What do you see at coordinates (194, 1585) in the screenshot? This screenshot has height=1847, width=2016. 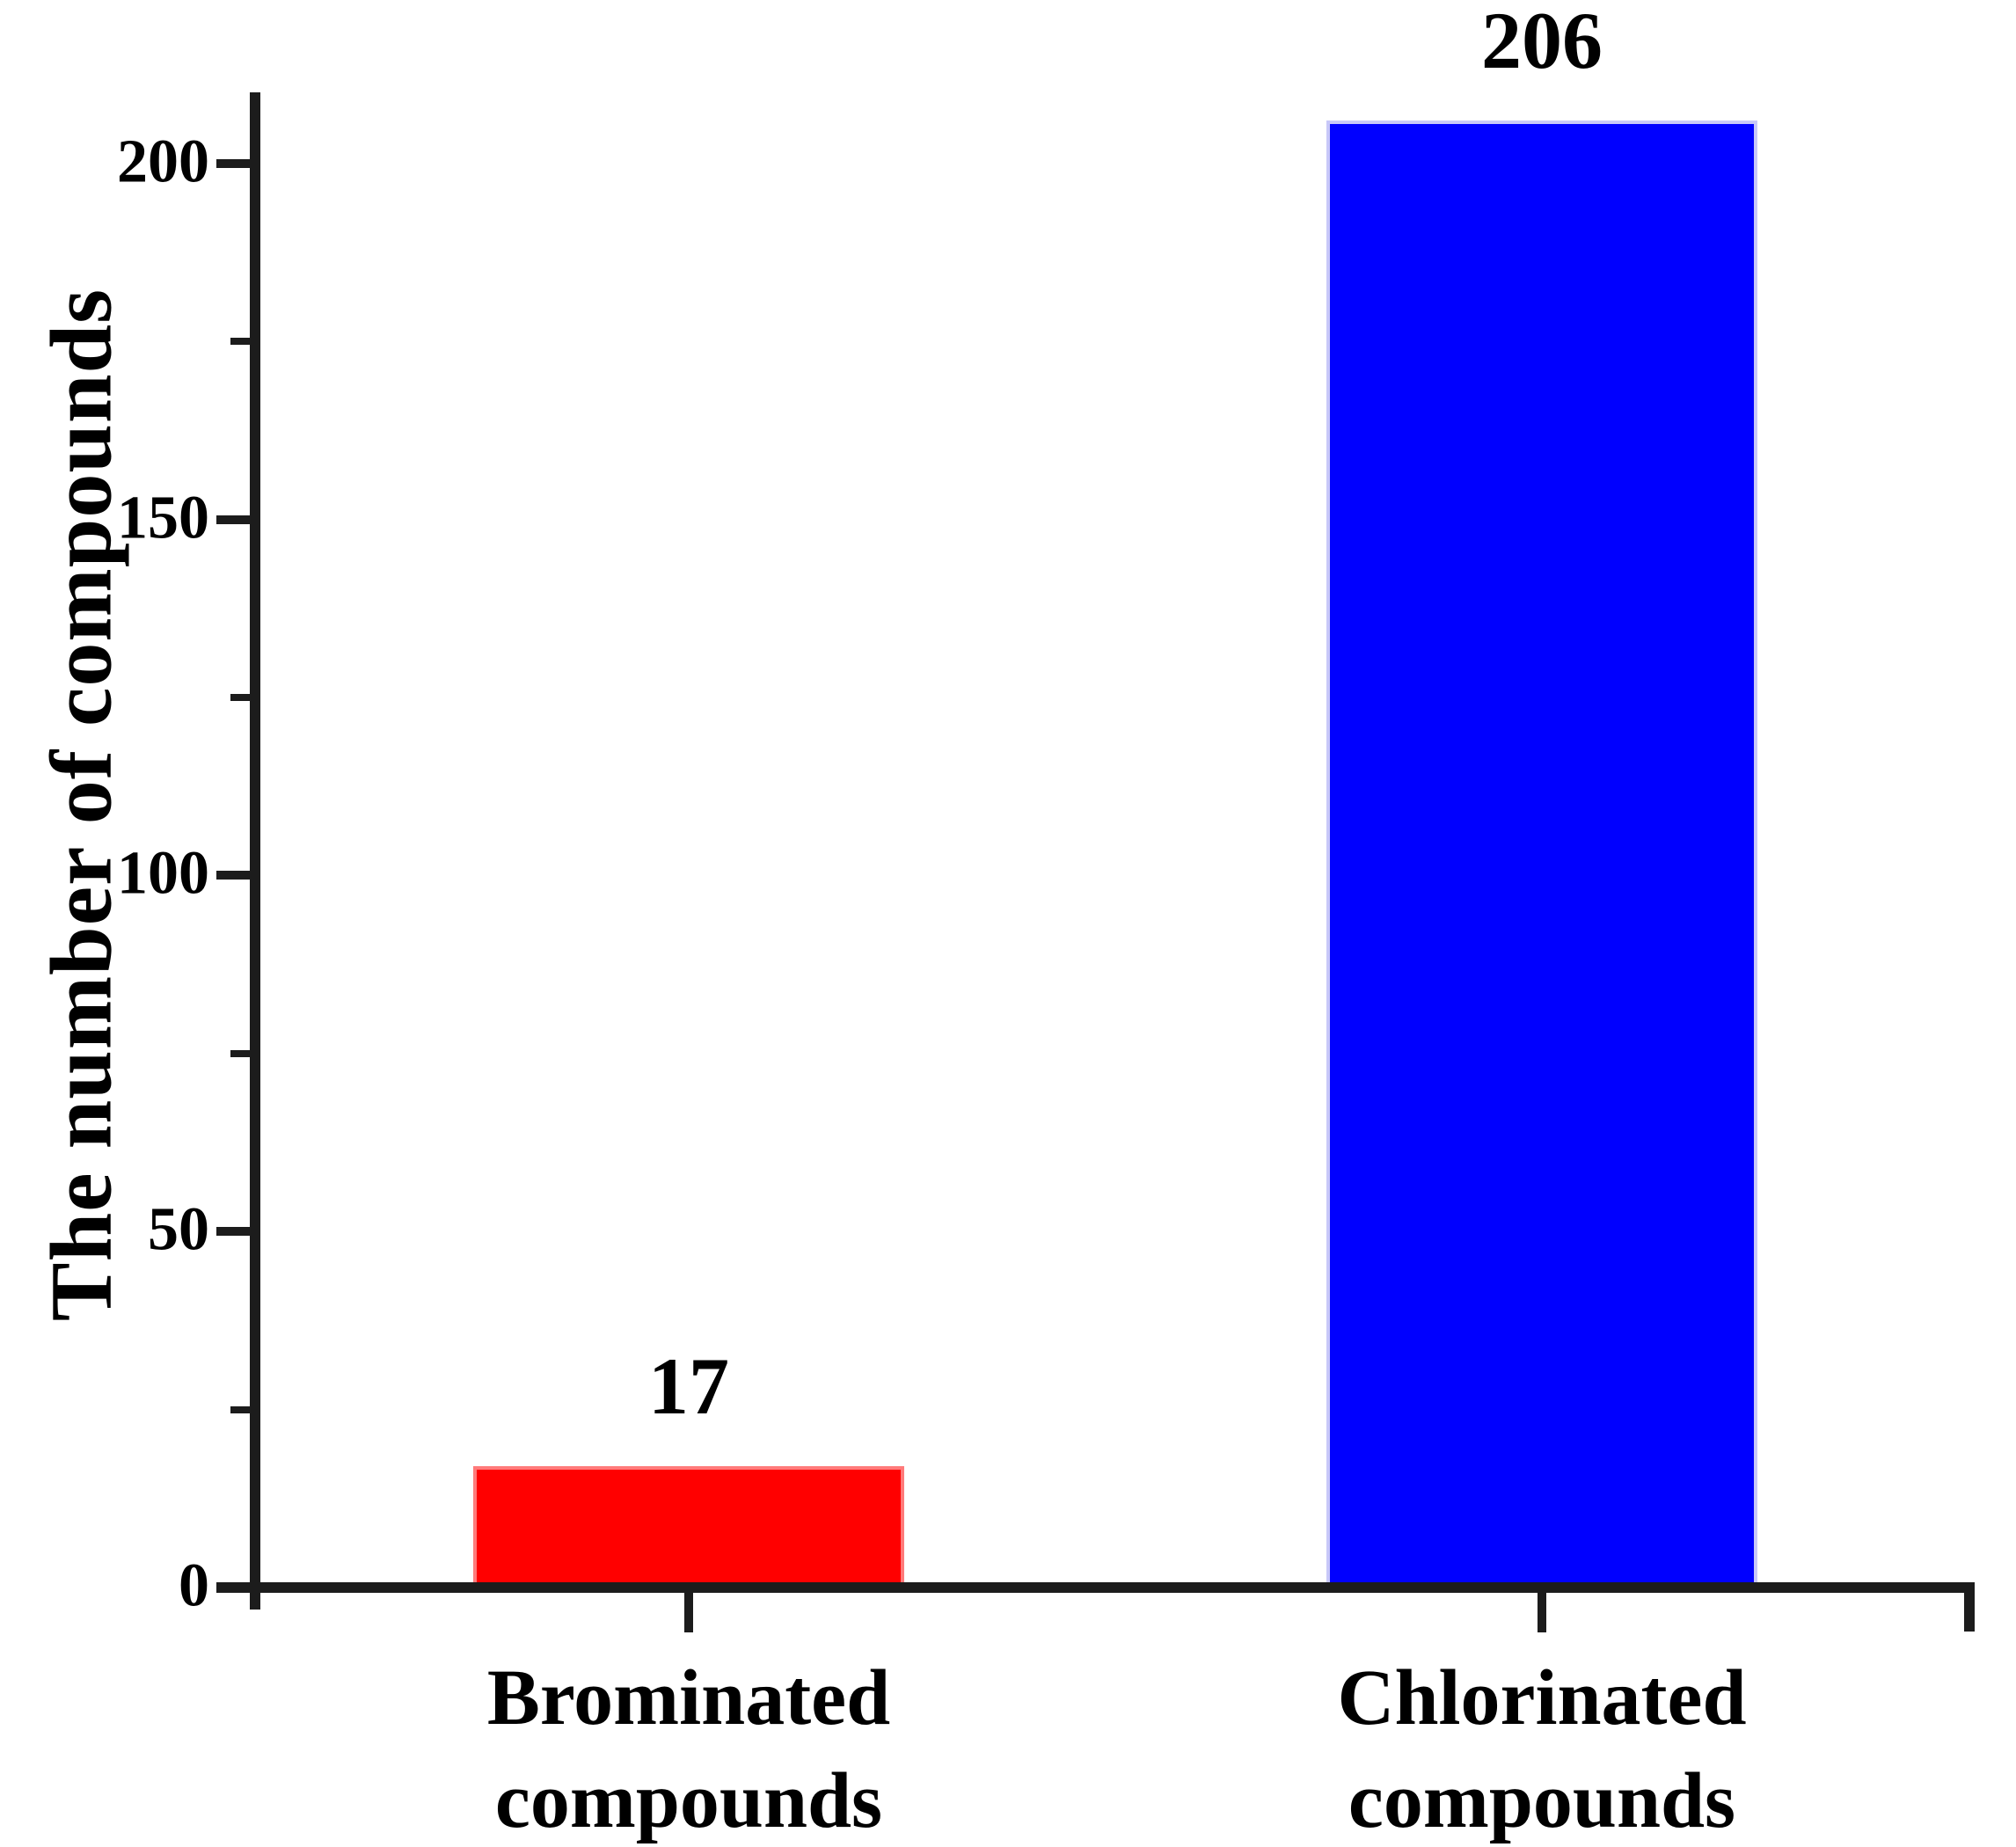 I see `y-tick-label: 0` at bounding box center [194, 1585].